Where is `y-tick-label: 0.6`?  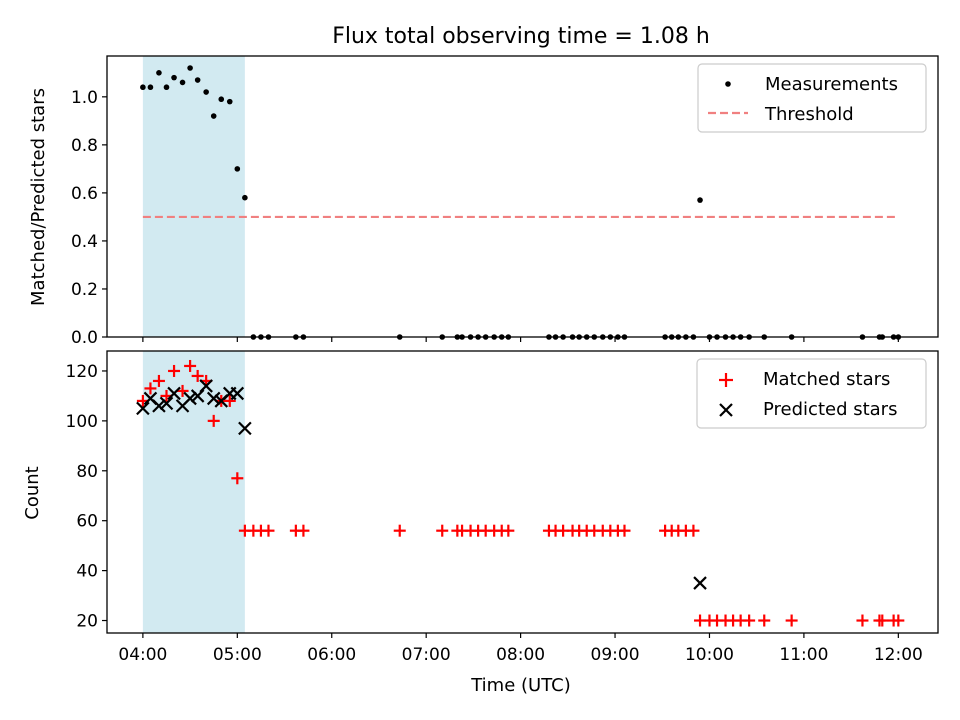
y-tick-label: 0.6 is located at coordinates (84, 194).